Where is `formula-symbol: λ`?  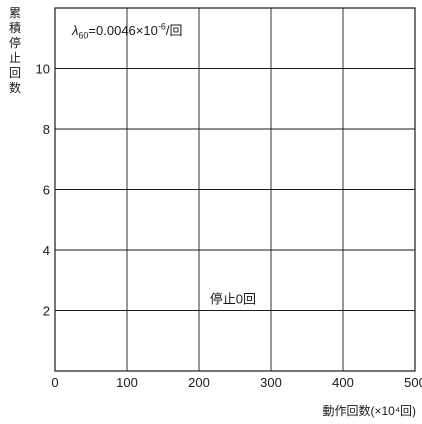 formula-symbol: λ is located at coordinates (75, 30).